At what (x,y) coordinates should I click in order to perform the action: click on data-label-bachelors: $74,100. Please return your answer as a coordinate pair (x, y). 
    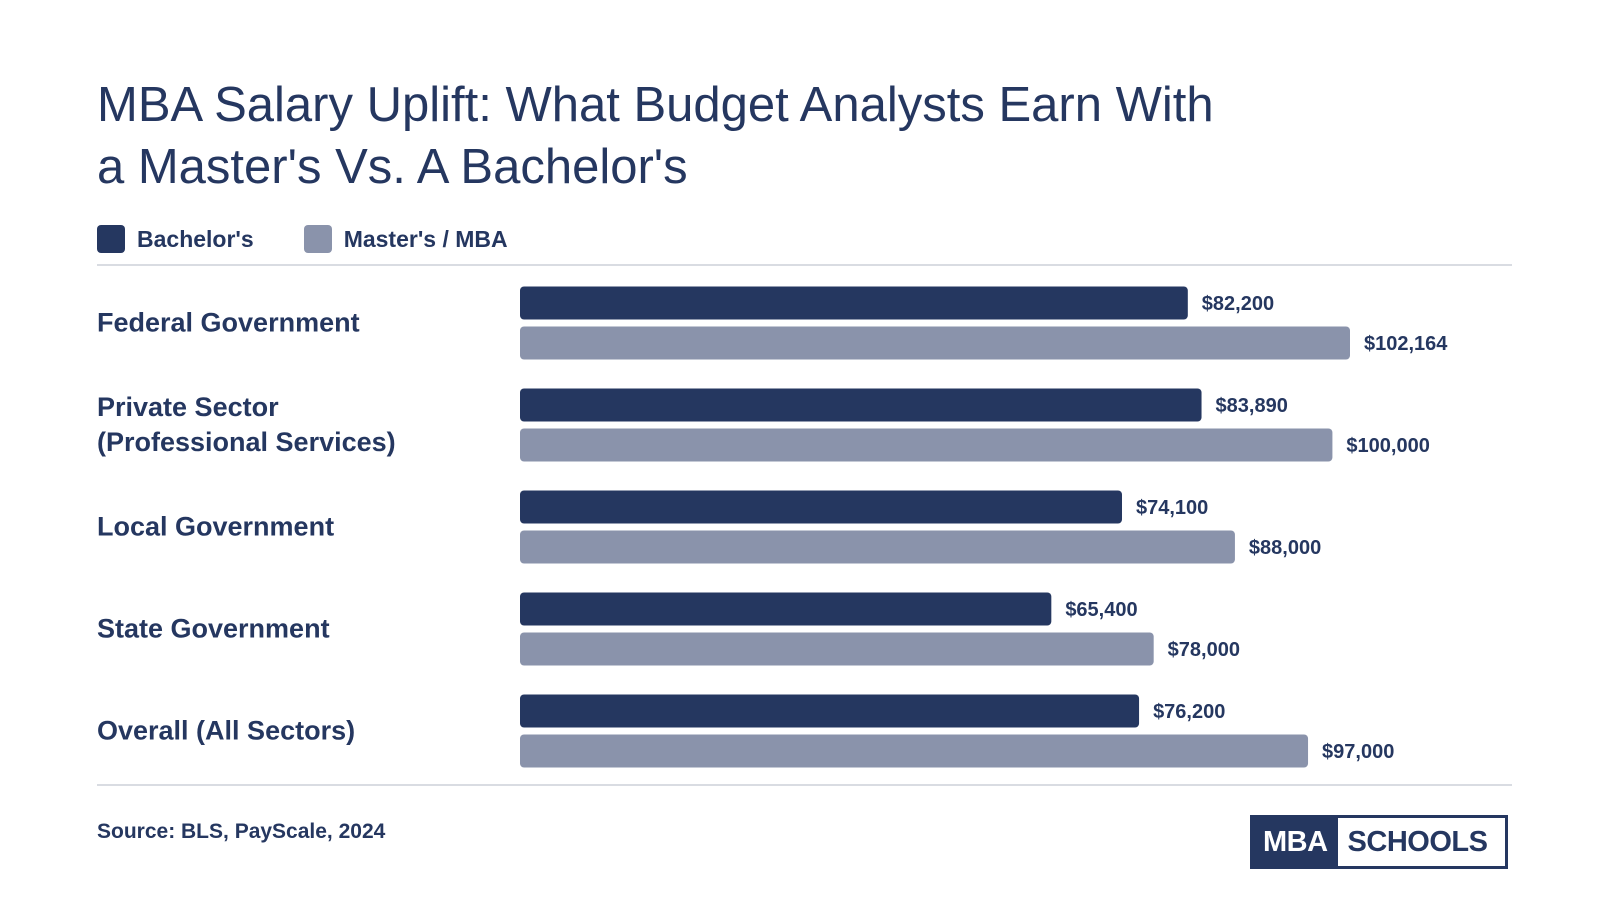
    Looking at the image, I should click on (1172, 508).